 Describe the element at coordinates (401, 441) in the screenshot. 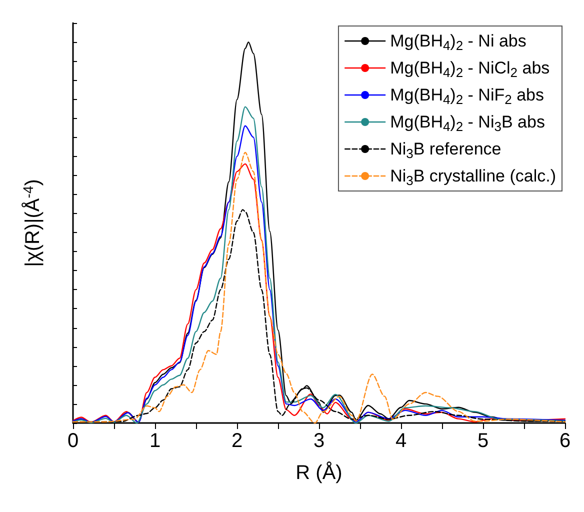

I see `x-tick-label: 4` at that location.